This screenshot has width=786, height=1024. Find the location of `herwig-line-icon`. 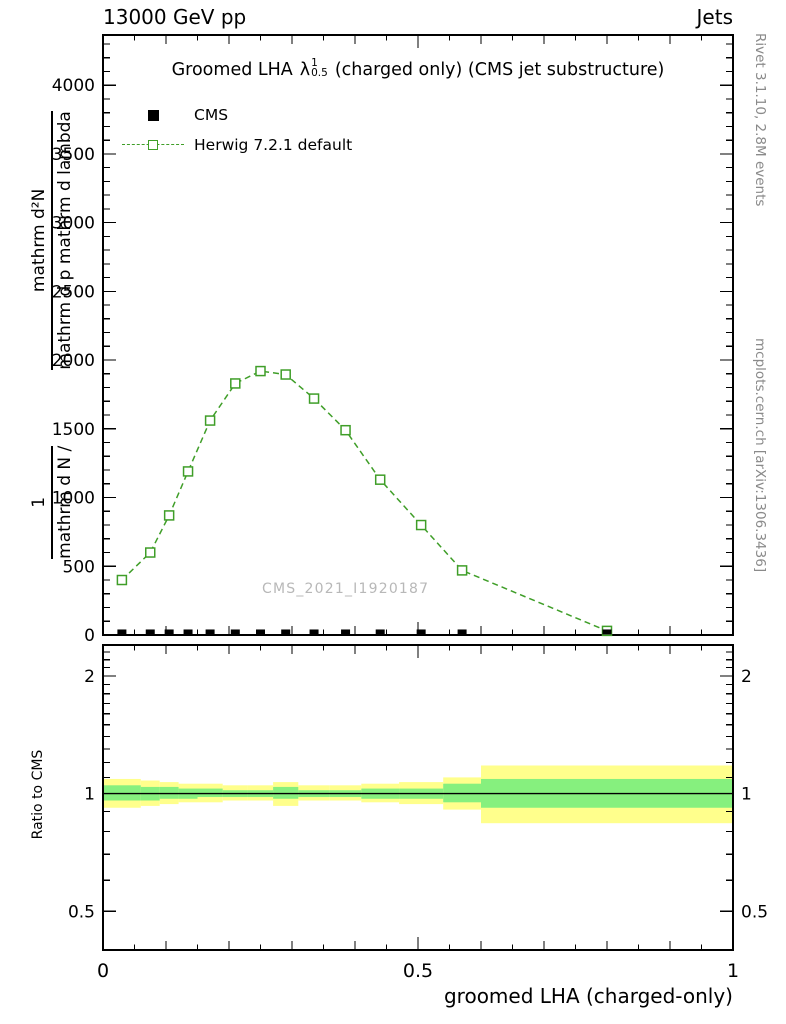

herwig-line-icon is located at coordinates (153, 145).